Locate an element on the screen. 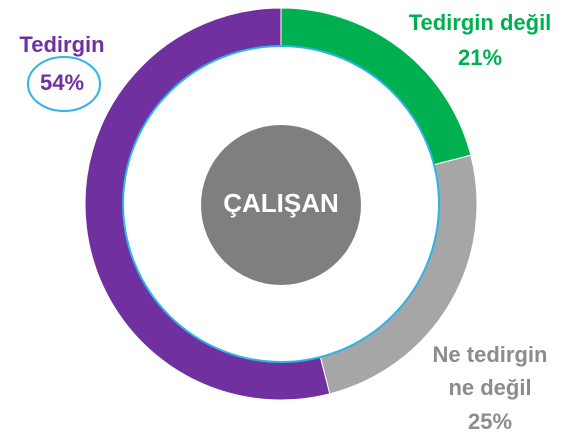 This screenshot has height=444, width=572. center-circle is located at coordinates (281, 205).